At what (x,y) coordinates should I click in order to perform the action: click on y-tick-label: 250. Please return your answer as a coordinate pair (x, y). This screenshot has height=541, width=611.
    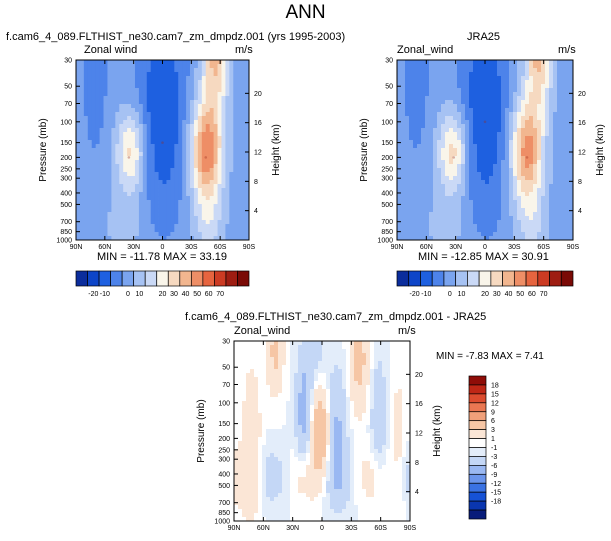
    Looking at the image, I should click on (66, 169).